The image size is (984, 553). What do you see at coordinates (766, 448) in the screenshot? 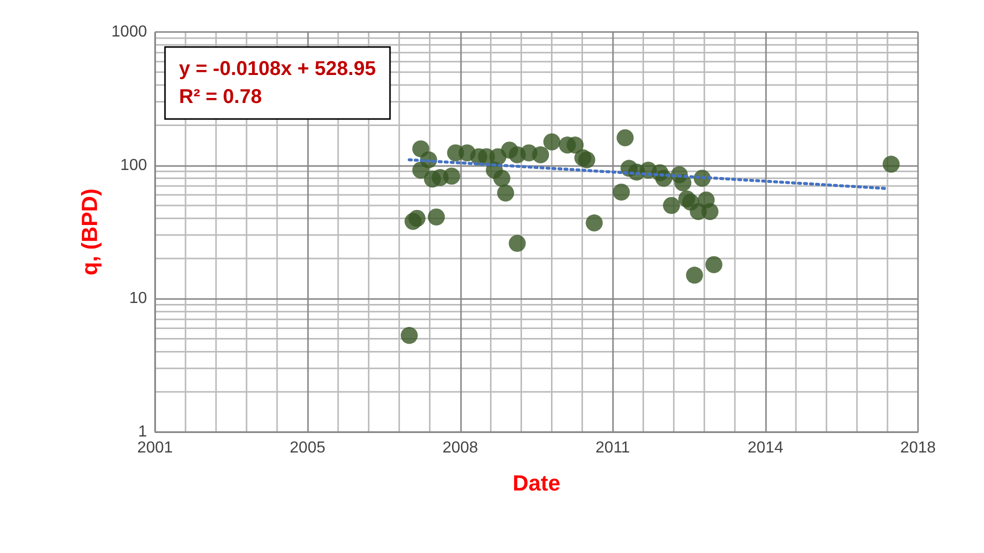
I see `x-tick-label: 2014` at bounding box center [766, 448].